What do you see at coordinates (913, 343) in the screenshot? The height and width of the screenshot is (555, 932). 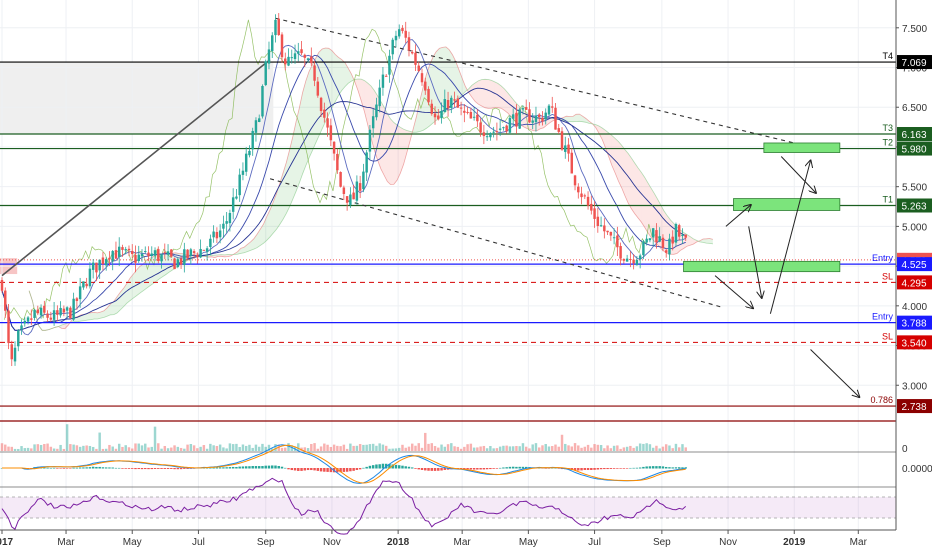 I see `level-price-label-8: 3.540` at bounding box center [913, 343].